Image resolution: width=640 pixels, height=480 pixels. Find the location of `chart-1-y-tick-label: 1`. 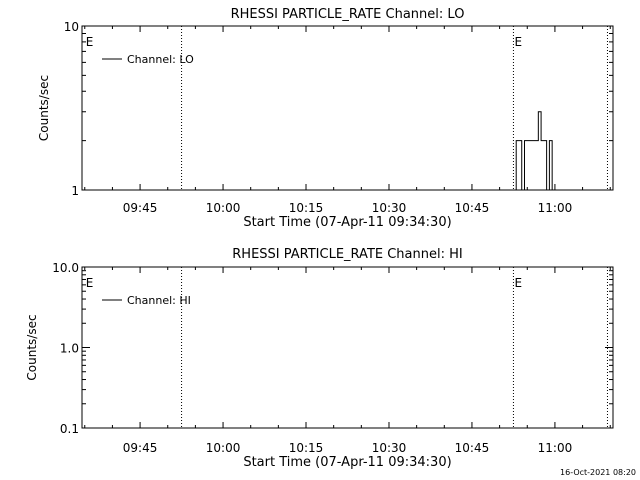

chart-1-y-tick-label: 1 is located at coordinates (75, 191).